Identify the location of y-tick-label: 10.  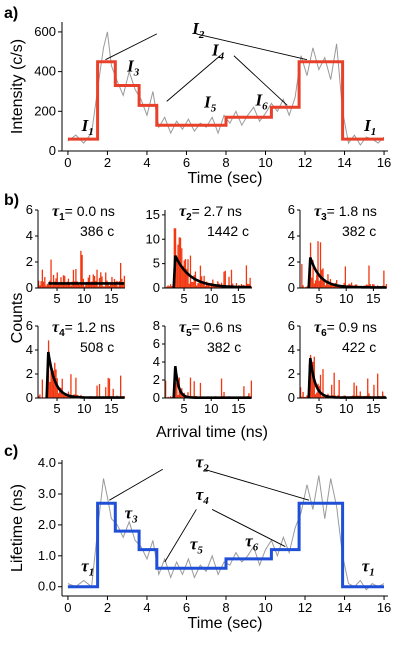
(153, 238).